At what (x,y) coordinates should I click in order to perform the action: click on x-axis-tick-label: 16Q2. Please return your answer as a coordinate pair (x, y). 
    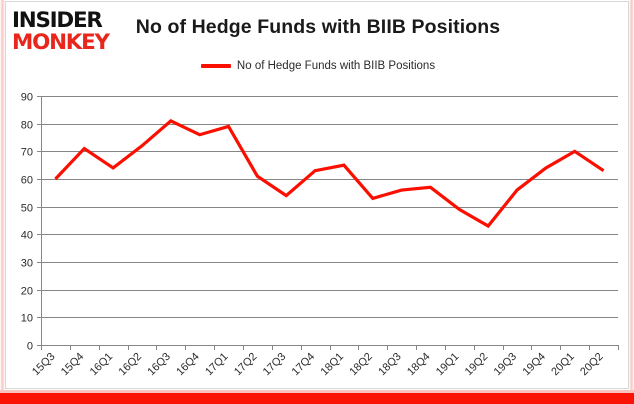
    Looking at the image, I should click on (131, 365).